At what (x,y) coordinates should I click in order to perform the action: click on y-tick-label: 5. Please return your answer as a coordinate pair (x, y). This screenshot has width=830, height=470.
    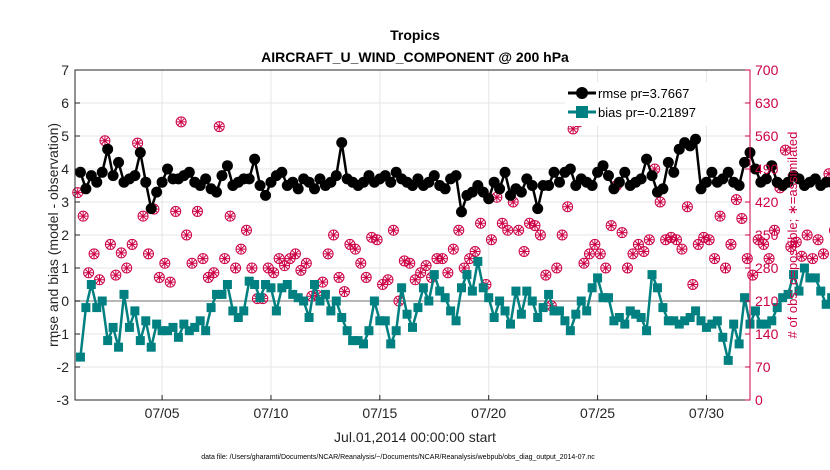
    Looking at the image, I should click on (65, 136).